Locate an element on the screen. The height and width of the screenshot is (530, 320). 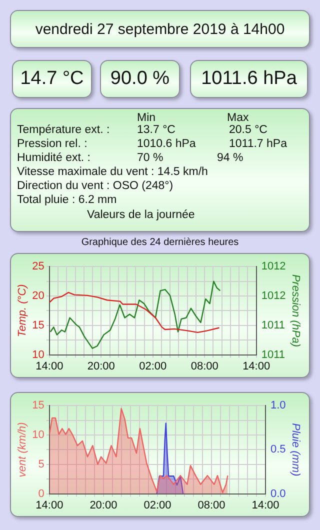
y-axis-title: vent (km/h) is located at coordinates (22, 450).